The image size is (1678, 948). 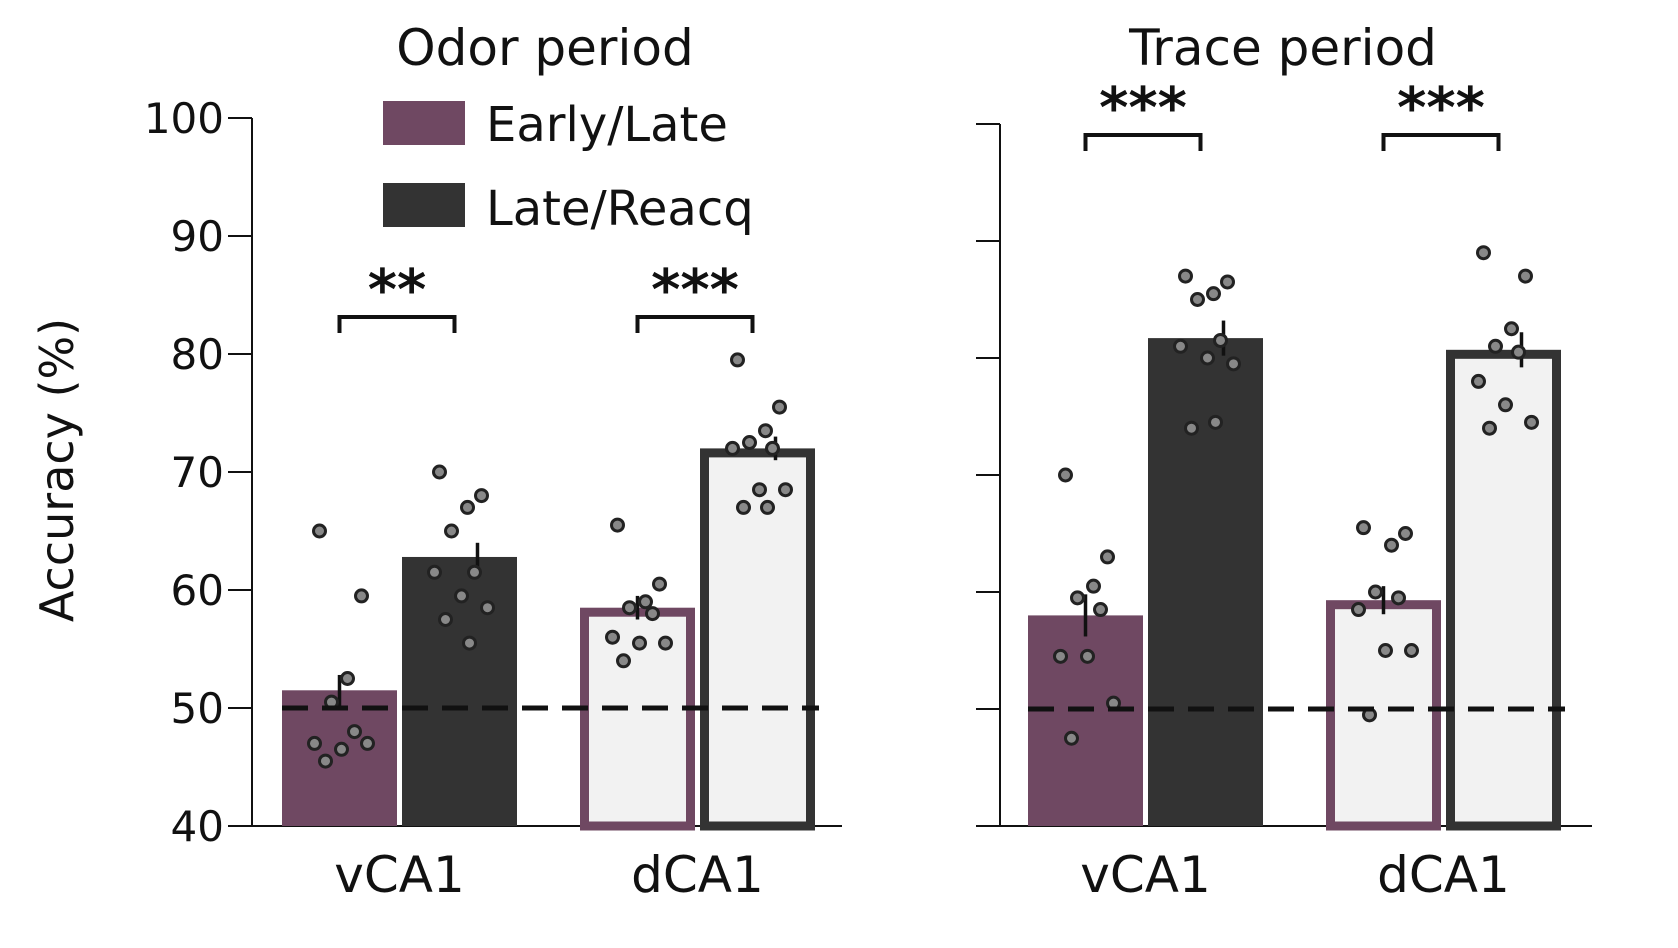 What do you see at coordinates (568, 167) in the screenshot?
I see `legend: Early/Late Late/Reacq` at bounding box center [568, 167].